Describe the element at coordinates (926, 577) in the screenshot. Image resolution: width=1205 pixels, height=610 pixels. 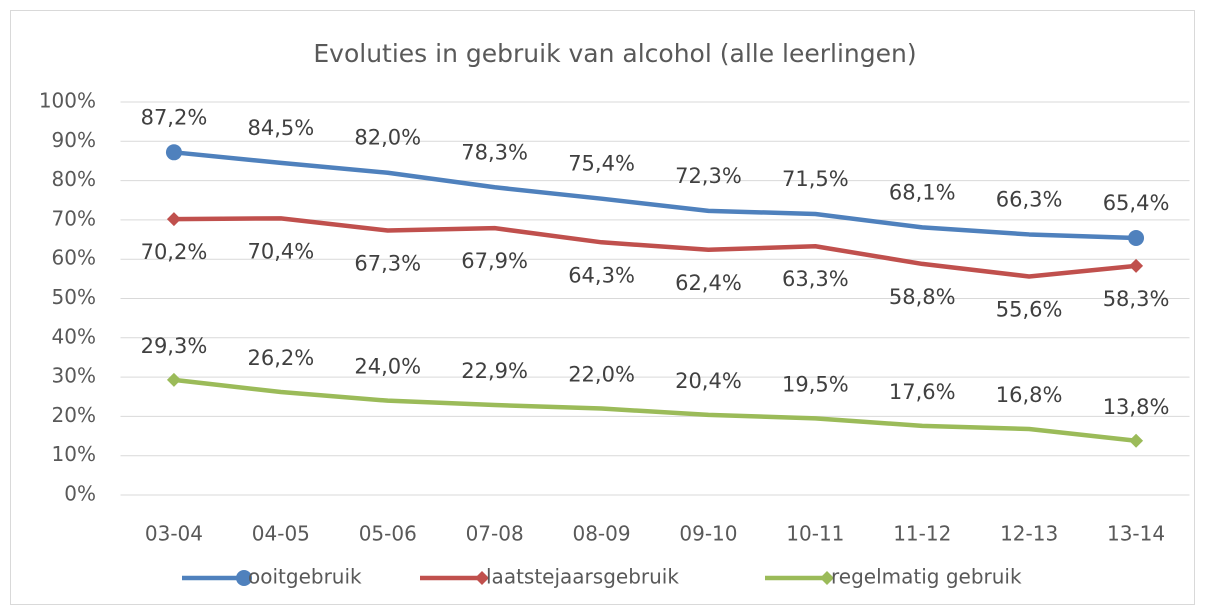
I see `legend-label: regelmatig gebruik` at that location.